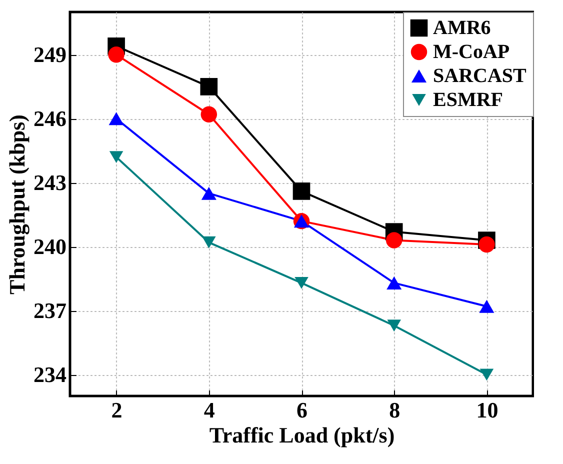  Describe the element at coordinates (50, 375) in the screenshot. I see `y-tick-label: 234` at that location.